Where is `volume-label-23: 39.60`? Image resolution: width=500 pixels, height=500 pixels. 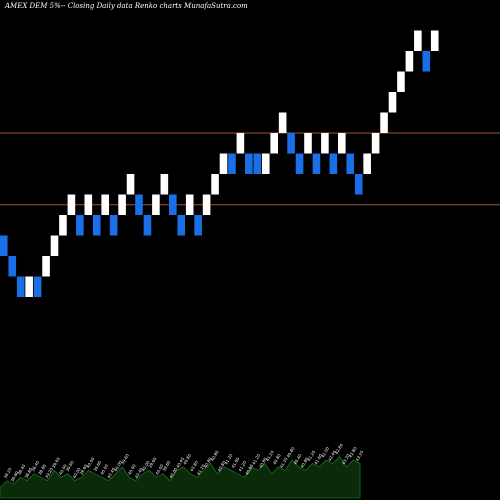 volume-label-23: 39.60 is located at coordinates (166, 465).